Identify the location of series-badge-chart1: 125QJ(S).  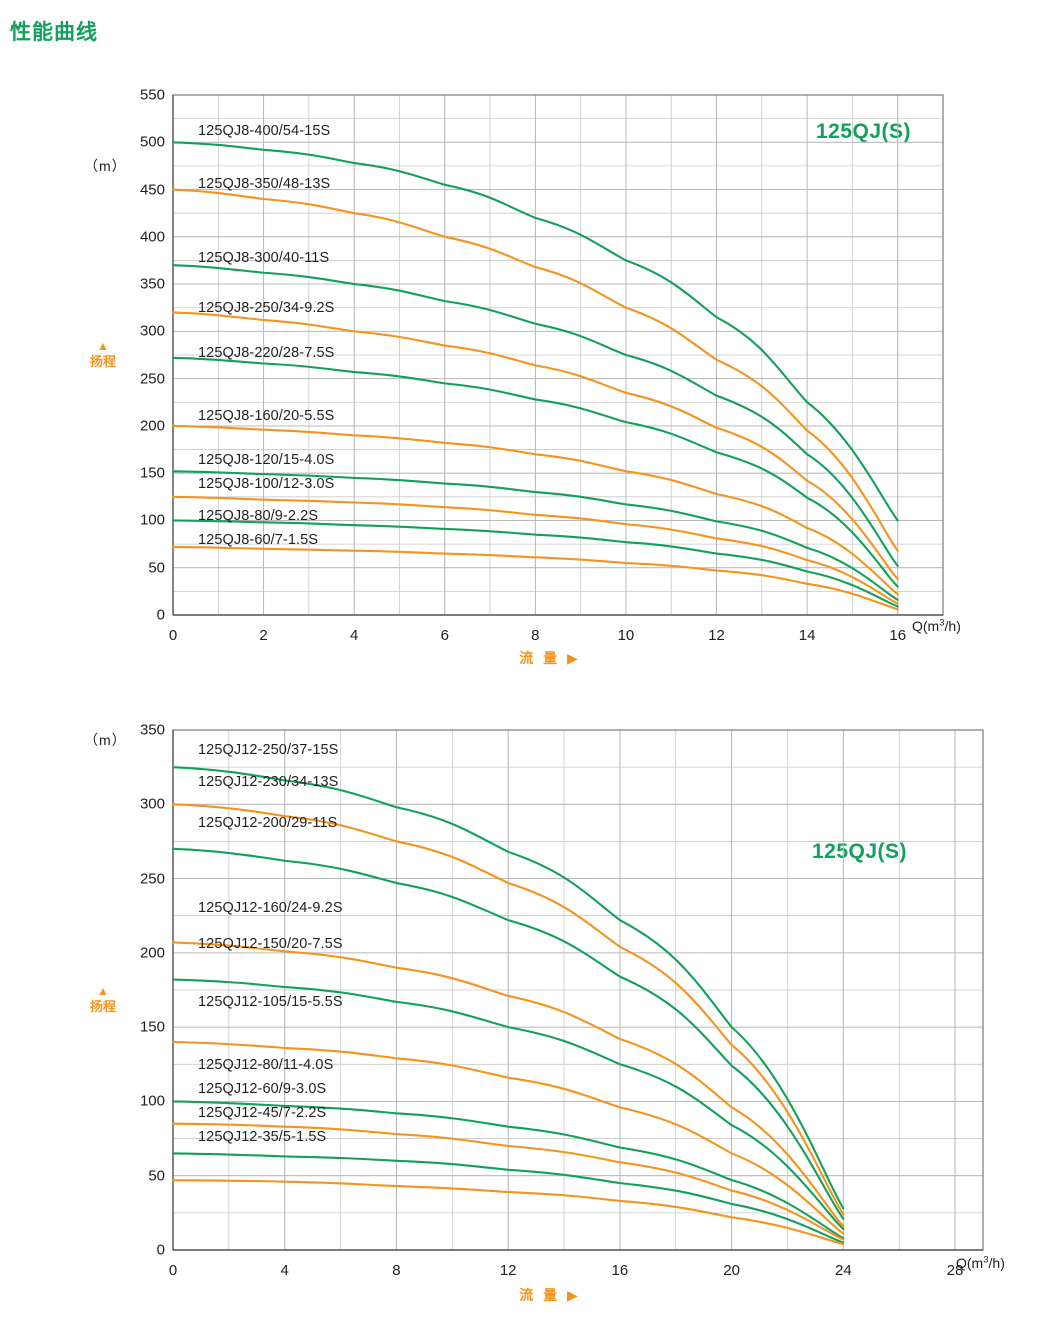
(864, 131).